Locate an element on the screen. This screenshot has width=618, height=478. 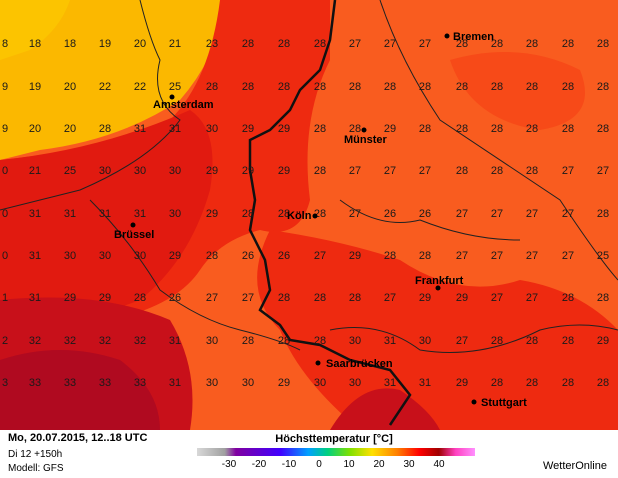
city-label: Saarbrücken is located at coordinates (359, 364).